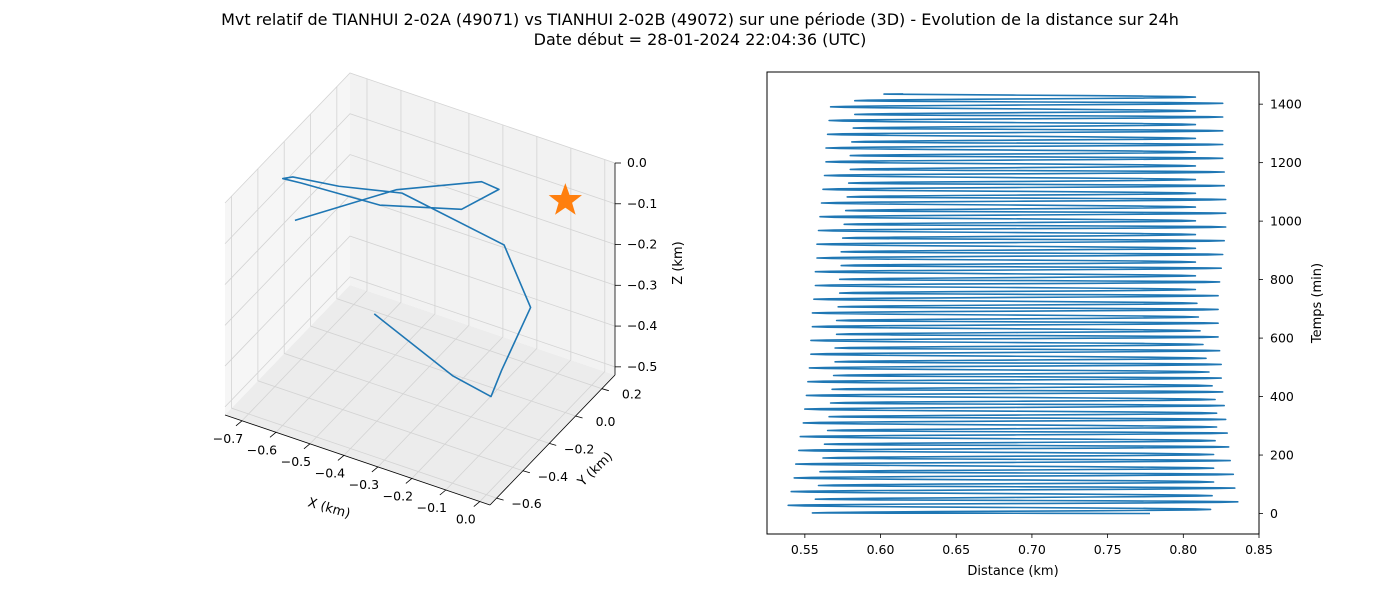 Image resolution: width=1400 pixels, height=600 pixels. Describe the element at coordinates (228, 438) in the screenshot. I see `x-tick-label-3d: −0.7` at that location.